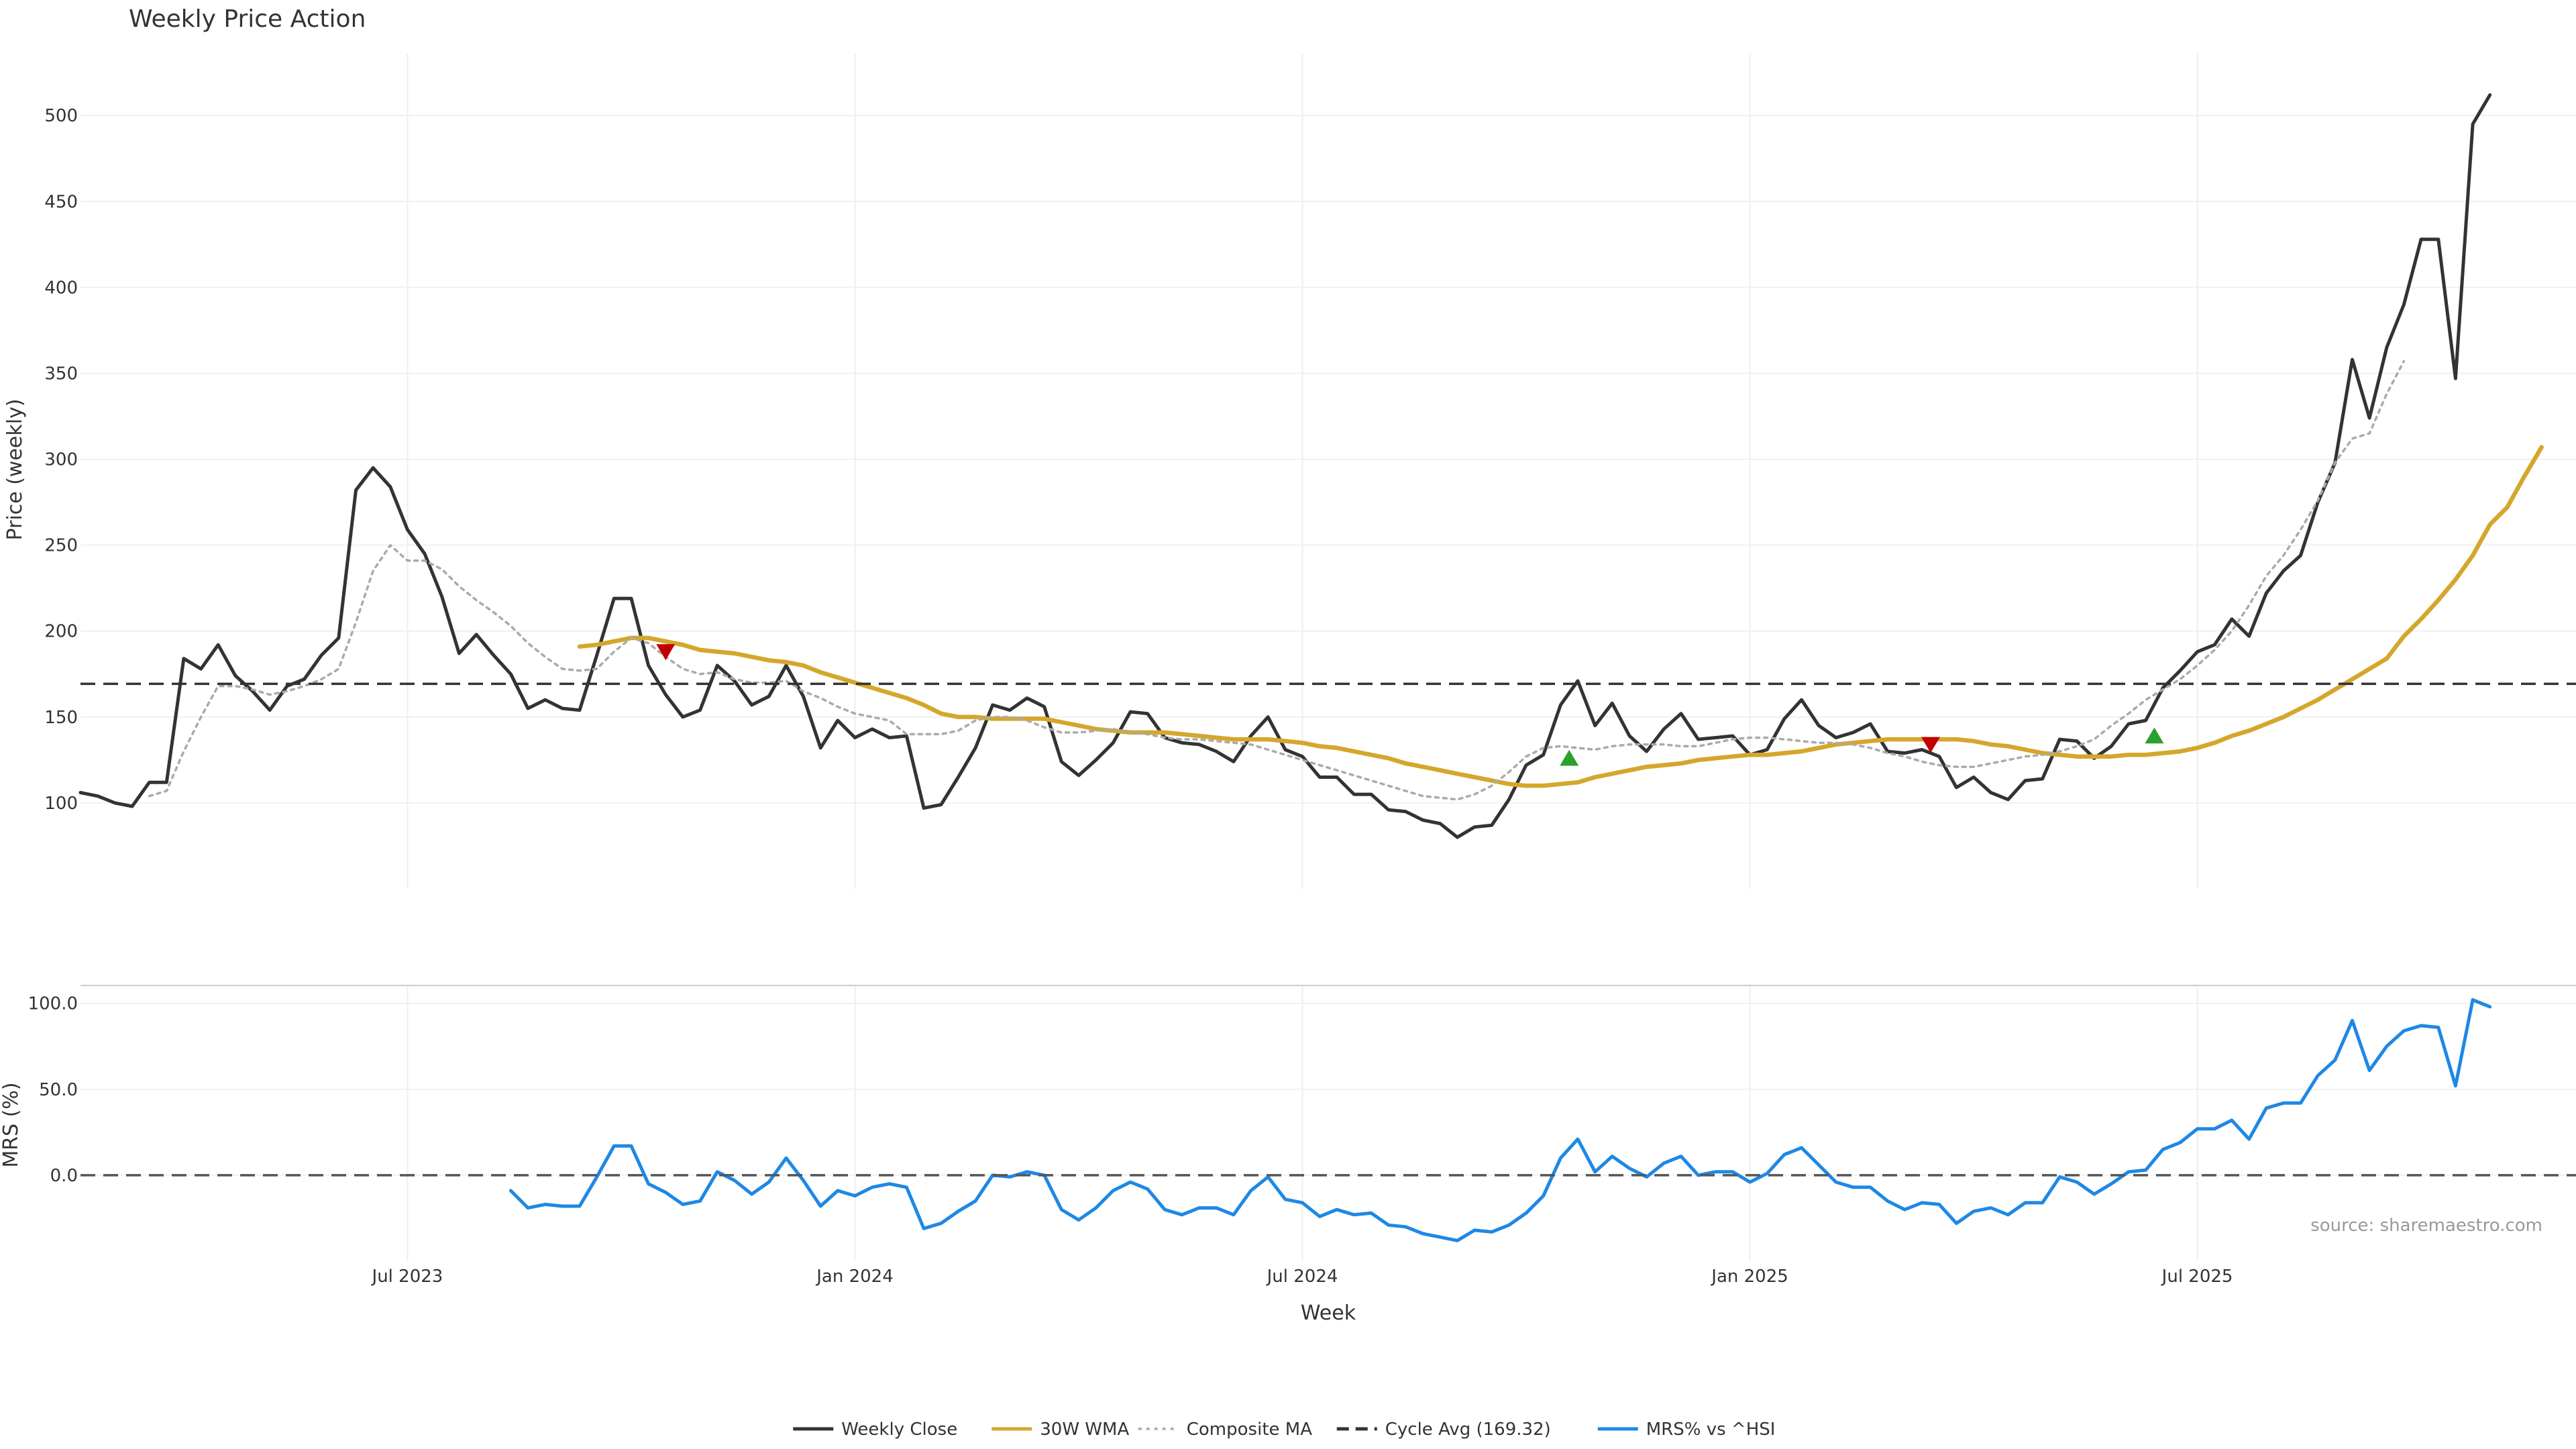 The width and height of the screenshot is (2576, 1449). I want to click on x-tick-label: Jan 2025, so click(1749, 1277).